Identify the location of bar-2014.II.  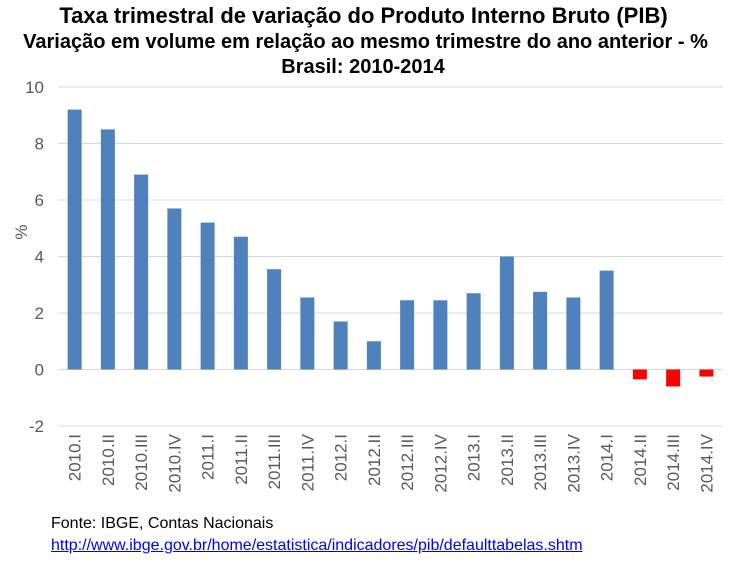
(639, 374).